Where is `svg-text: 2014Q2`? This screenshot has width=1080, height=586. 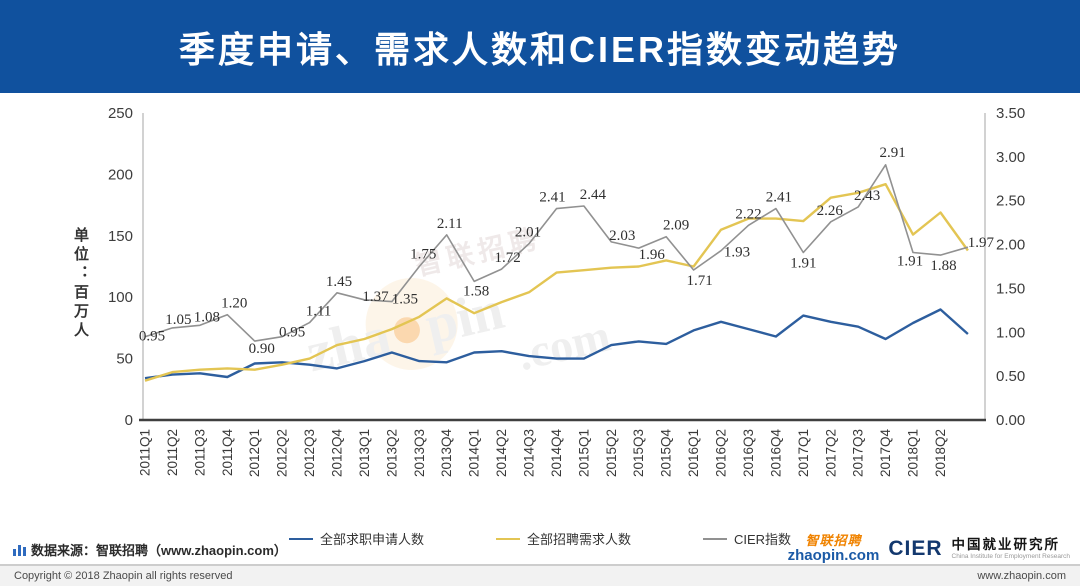 svg-text: 2014Q2 is located at coordinates (501, 453).